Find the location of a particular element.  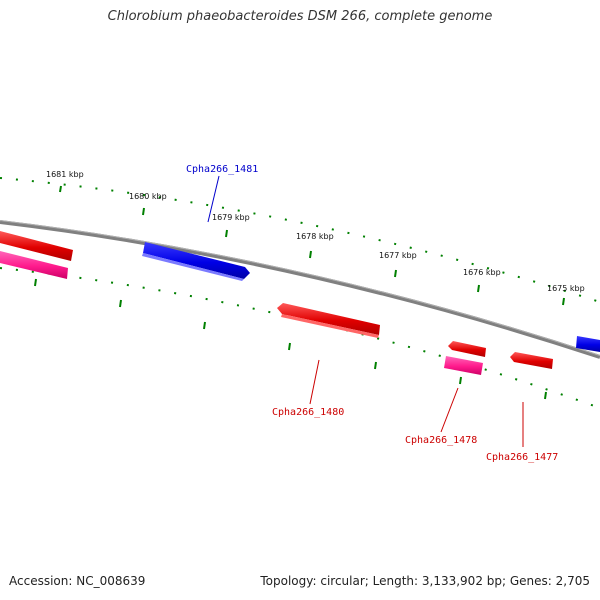

kbp-label: 1677 kbp is located at coordinates (398, 255).